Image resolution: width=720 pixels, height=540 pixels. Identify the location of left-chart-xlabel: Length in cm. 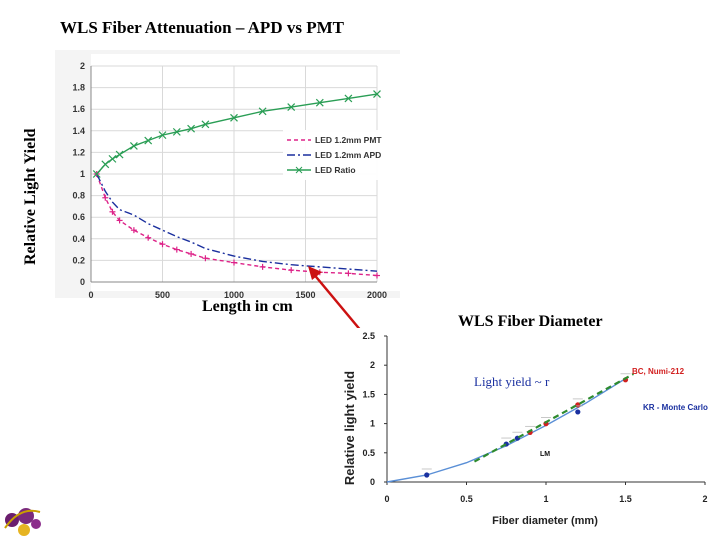
(247, 306).